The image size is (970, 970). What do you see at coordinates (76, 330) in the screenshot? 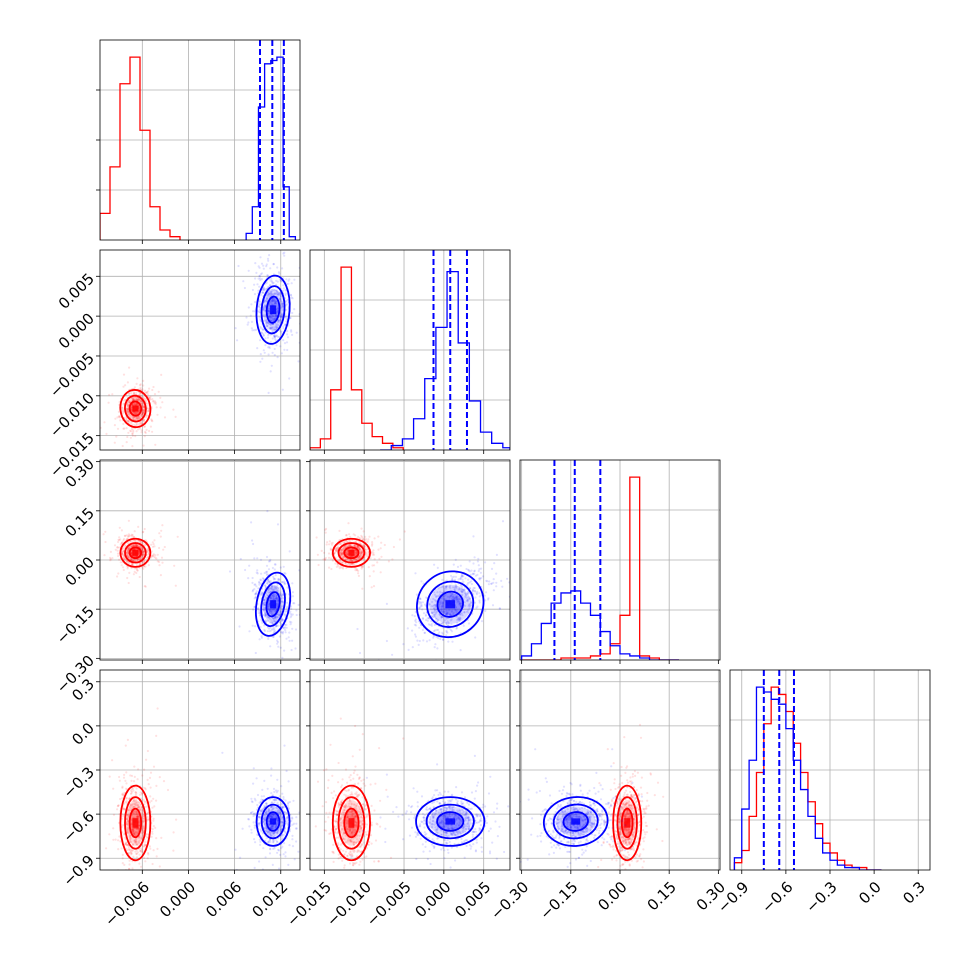
I see `y-tick-label: 0.000` at bounding box center [76, 330].